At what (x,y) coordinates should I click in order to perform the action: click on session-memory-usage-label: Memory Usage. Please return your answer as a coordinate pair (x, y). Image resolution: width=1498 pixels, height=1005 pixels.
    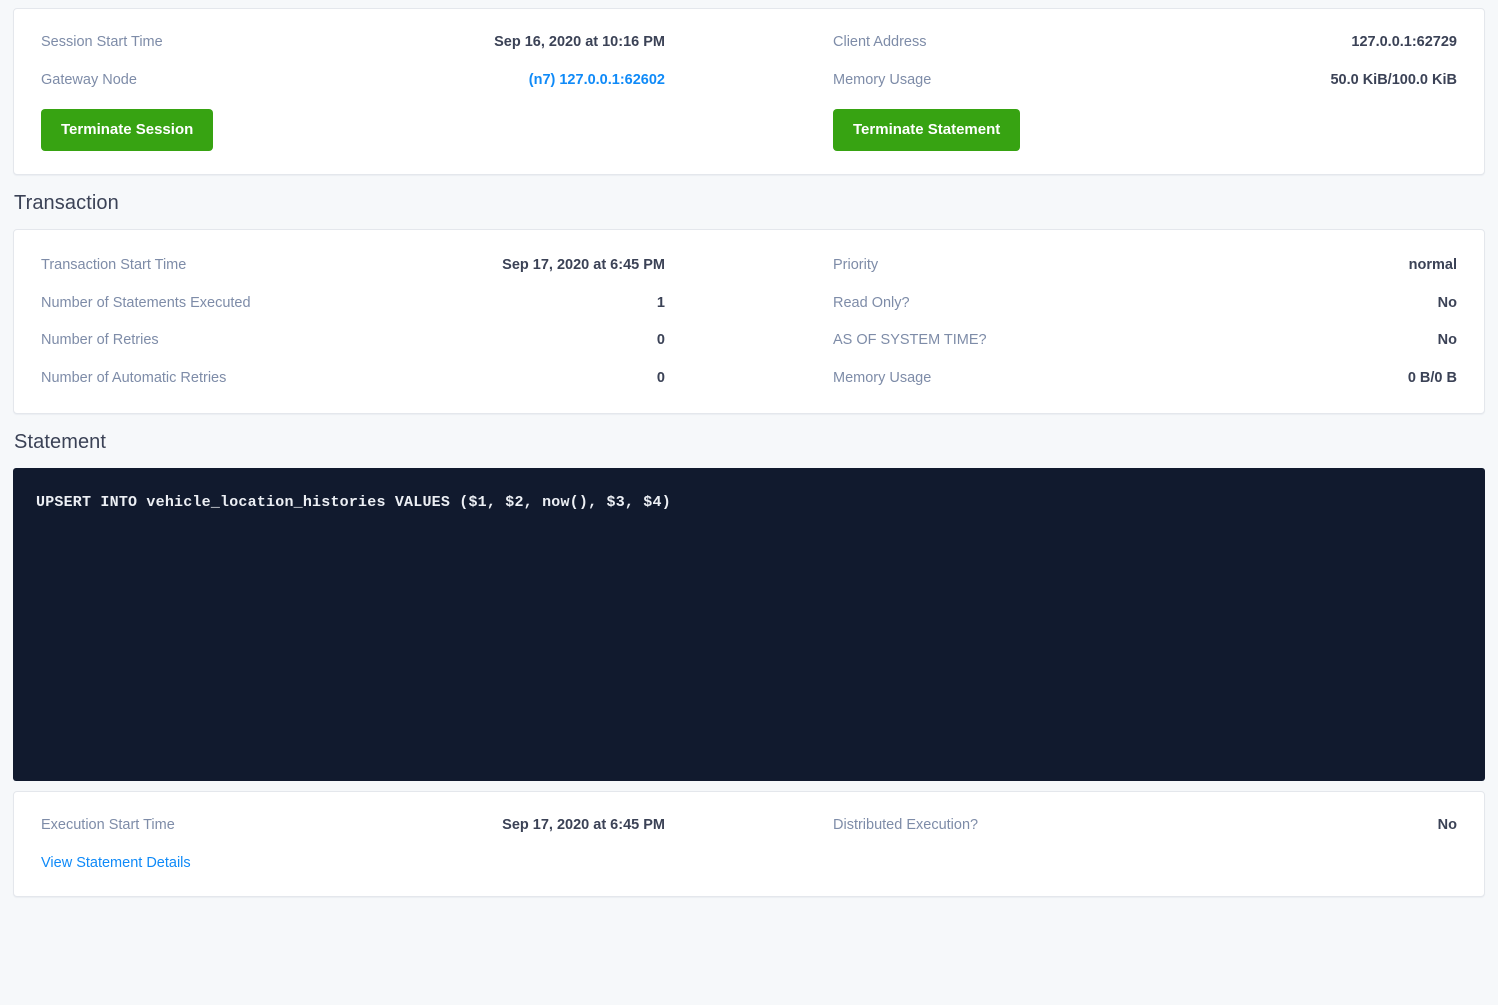
    Looking at the image, I should click on (882, 79).